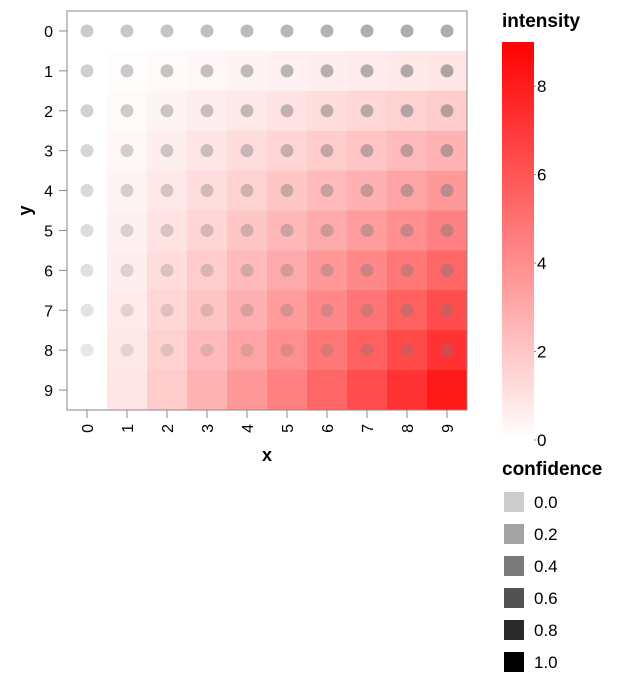  What do you see at coordinates (546, 598) in the screenshot?
I see `confidence-label: 0.6` at bounding box center [546, 598].